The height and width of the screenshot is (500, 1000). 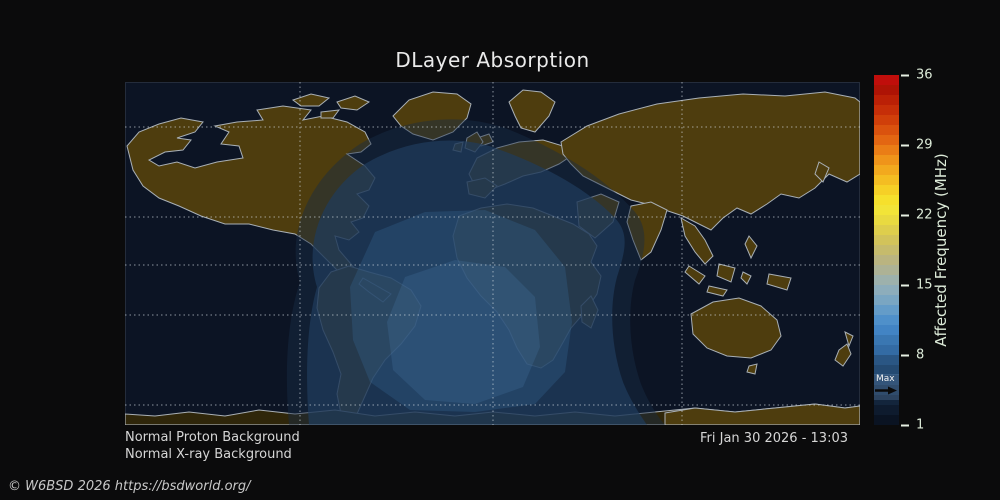 I want to click on page-title: DLayer Absorption, so click(x=492, y=60).